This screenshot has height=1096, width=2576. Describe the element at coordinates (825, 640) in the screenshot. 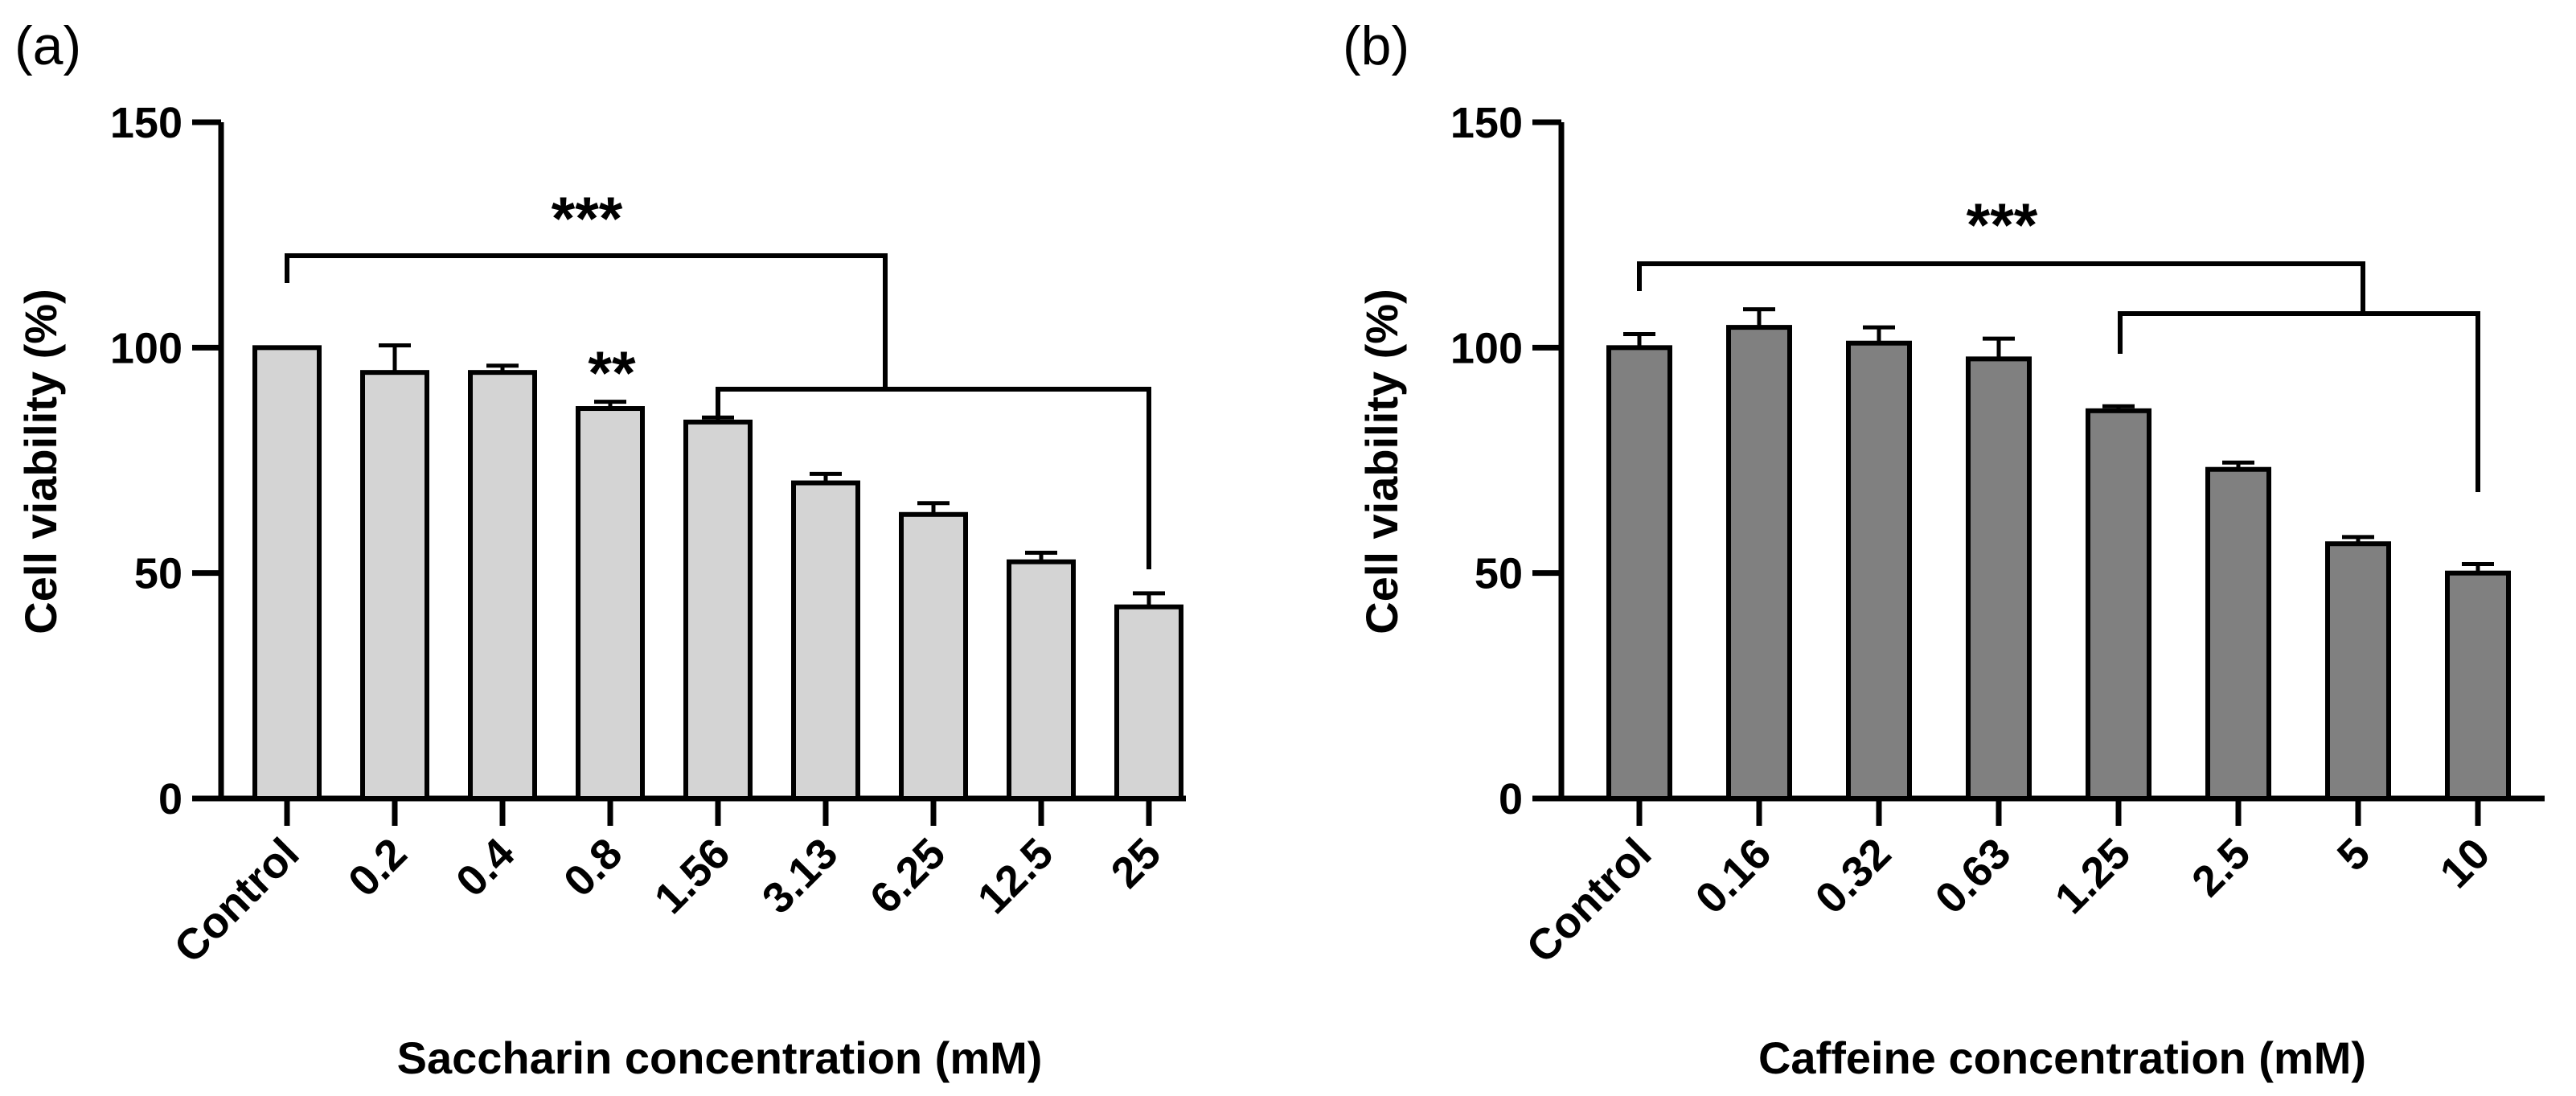

I see `panel-a-bar-3.13` at that location.